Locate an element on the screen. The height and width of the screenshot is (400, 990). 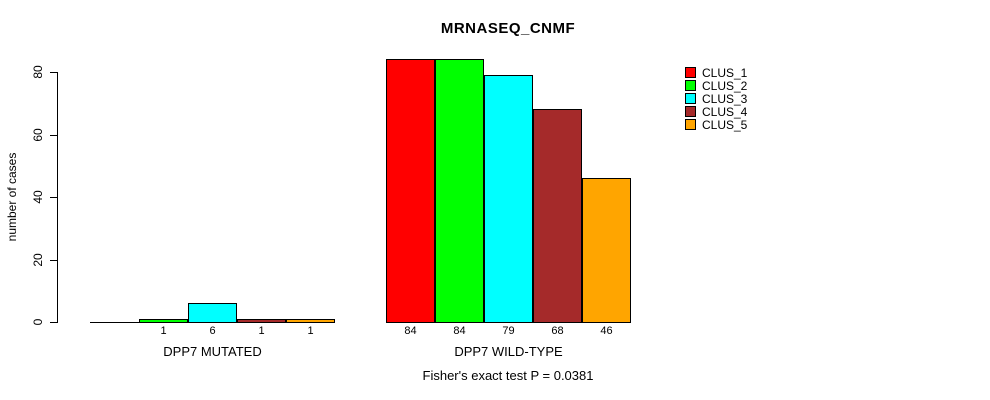
legend-item: CLUS_2 is located at coordinates (716, 85).